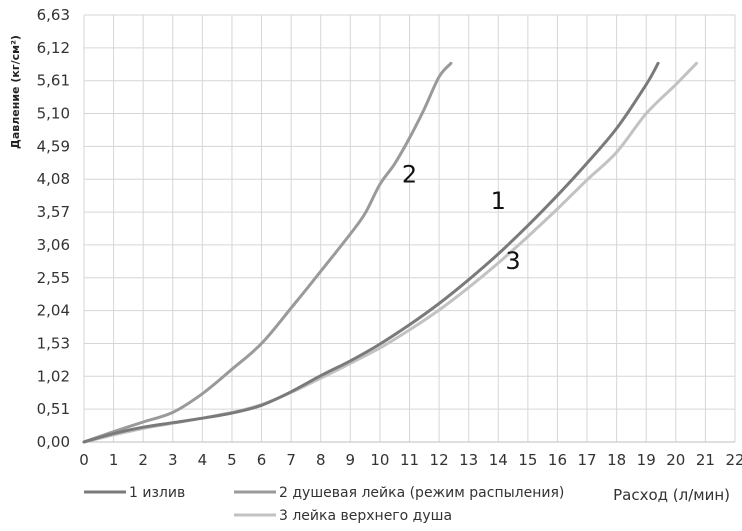  I want to click on y-tick-label: 3,06, so click(53, 245).